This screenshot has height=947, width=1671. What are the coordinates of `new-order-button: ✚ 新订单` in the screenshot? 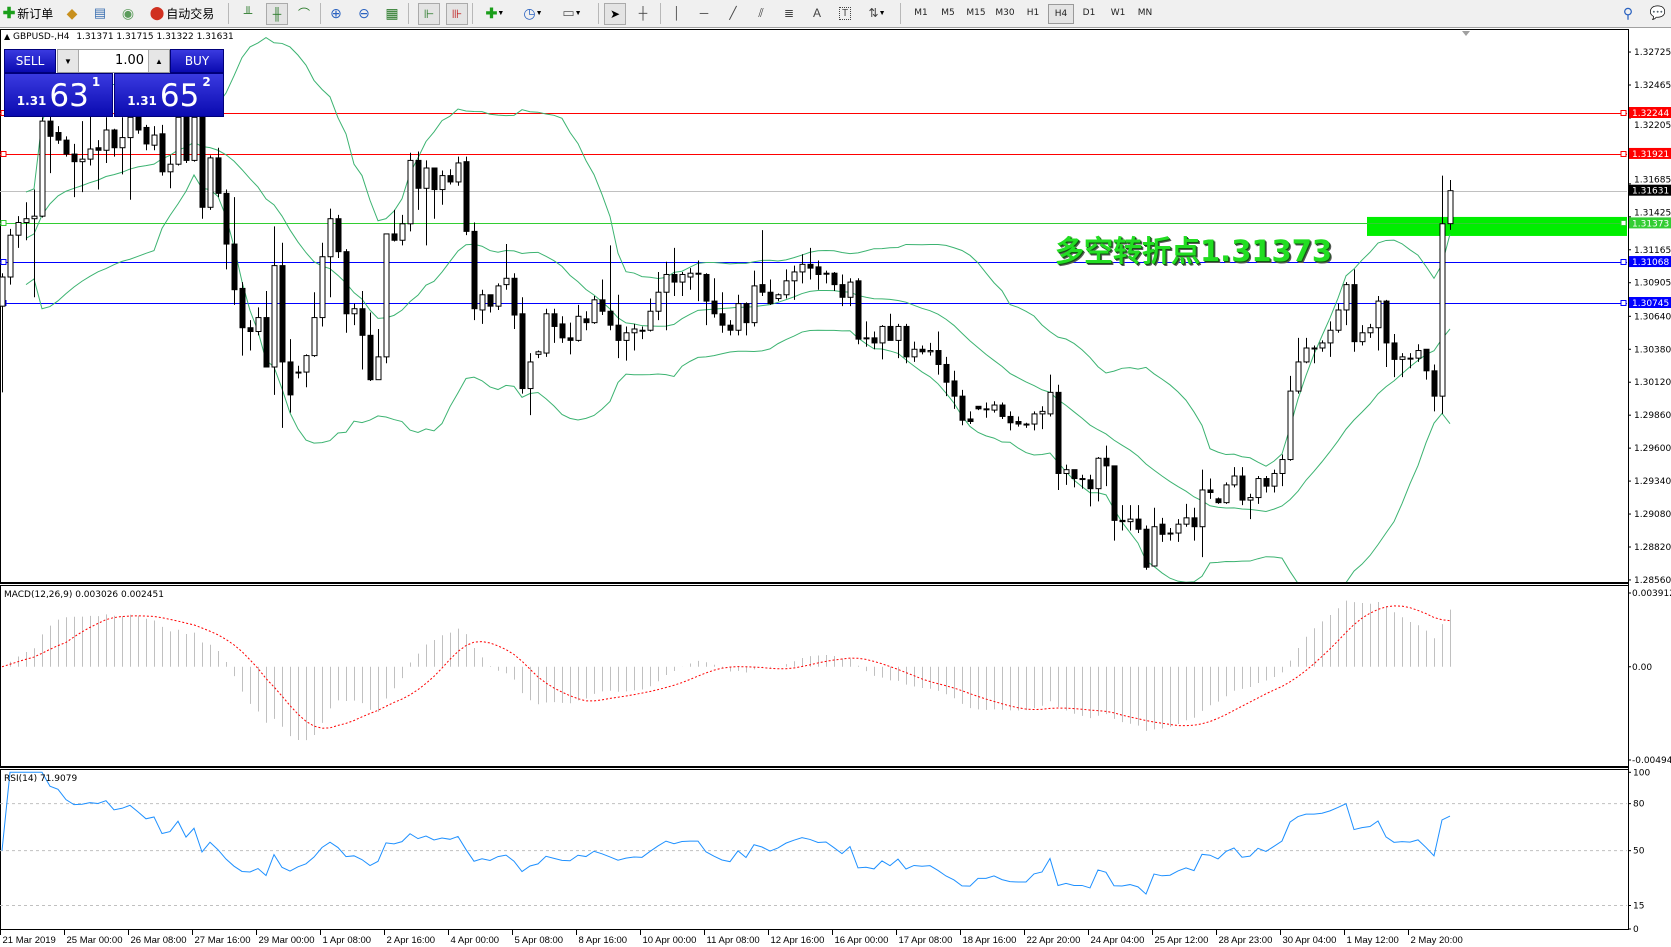 It's located at (28, 13).